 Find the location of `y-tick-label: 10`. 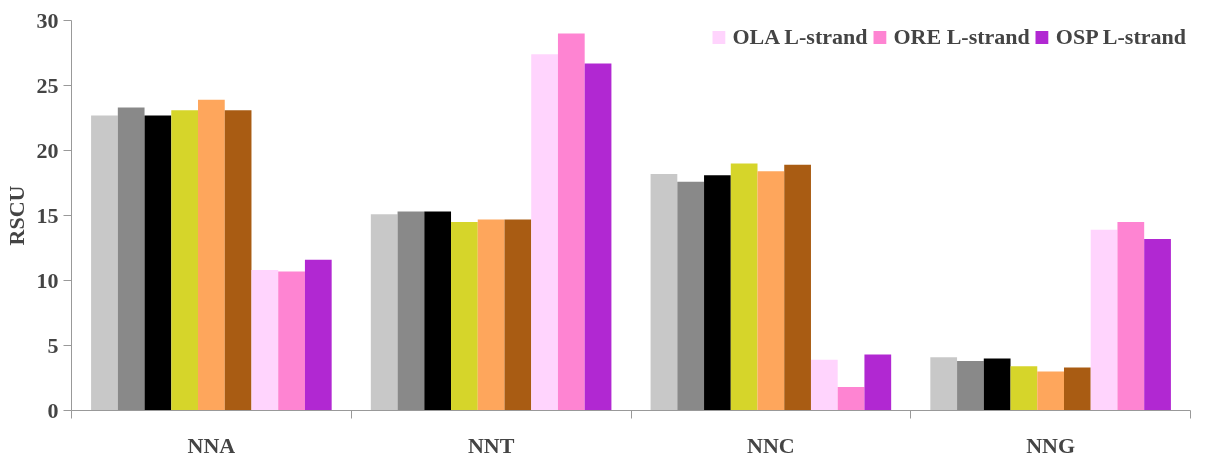

y-tick-label: 10 is located at coordinates (47, 280).